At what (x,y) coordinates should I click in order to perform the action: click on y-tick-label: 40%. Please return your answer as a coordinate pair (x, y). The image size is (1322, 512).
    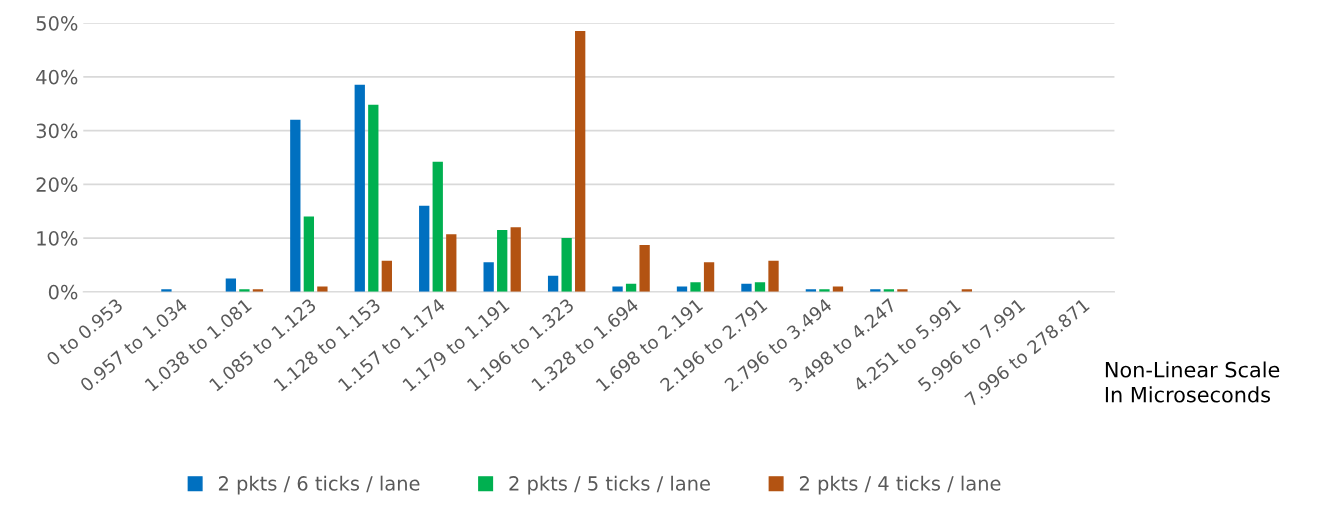
    Looking at the image, I should click on (57, 77).